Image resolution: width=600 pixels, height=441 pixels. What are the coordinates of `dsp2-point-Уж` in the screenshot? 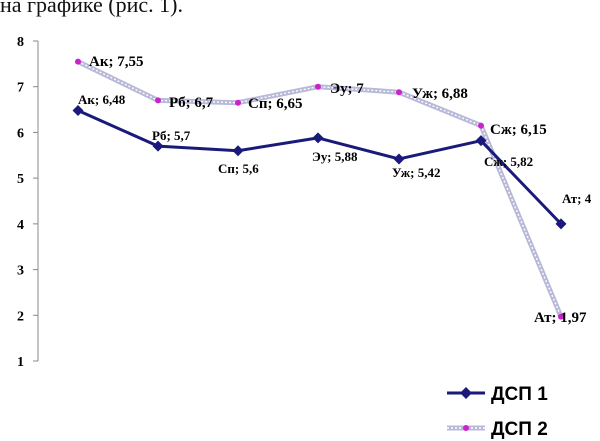 It's located at (399, 92).